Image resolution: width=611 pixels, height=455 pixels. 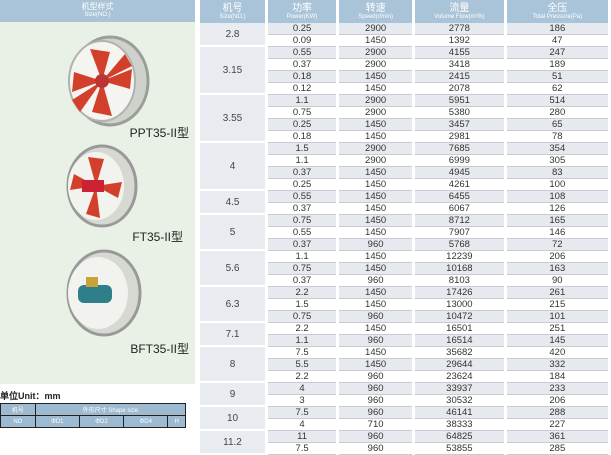 What do you see at coordinates (557, 317) in the screenshot?
I see `pressure-cell: 101` at bounding box center [557, 317].